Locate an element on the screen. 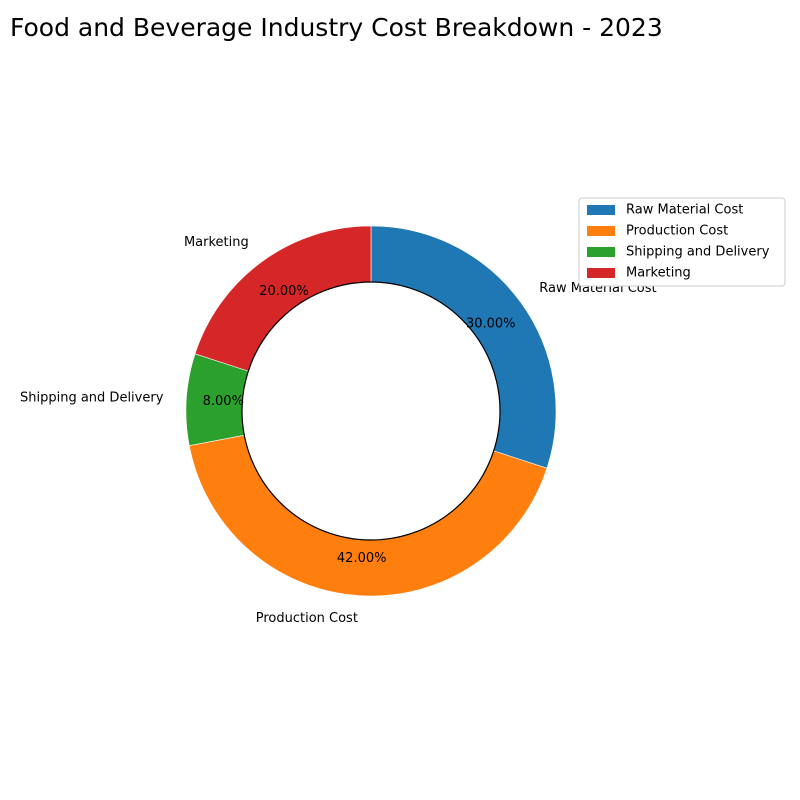  legend-frame is located at coordinates (682, 242).